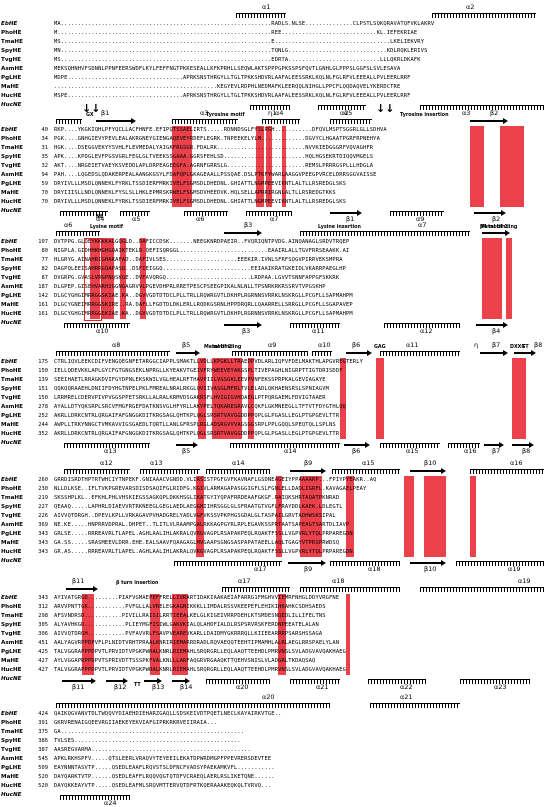  Describe the element at coordinates (186, 345) in the screenshot. I see `ss-label: β5` at that location.